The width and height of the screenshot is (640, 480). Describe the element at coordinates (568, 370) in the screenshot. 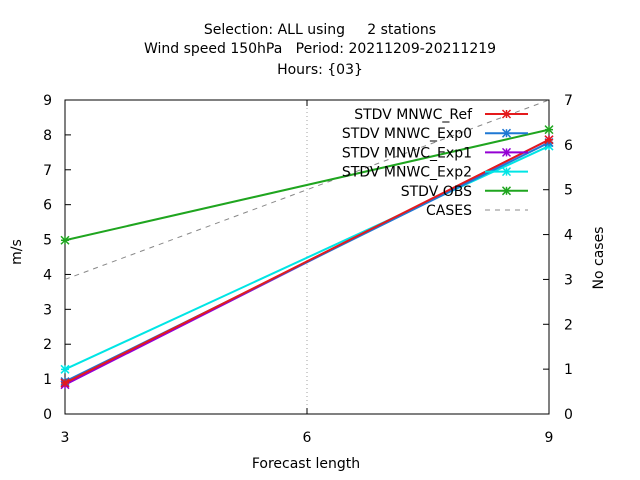

I see `y2-tick-label: 1` at that location.